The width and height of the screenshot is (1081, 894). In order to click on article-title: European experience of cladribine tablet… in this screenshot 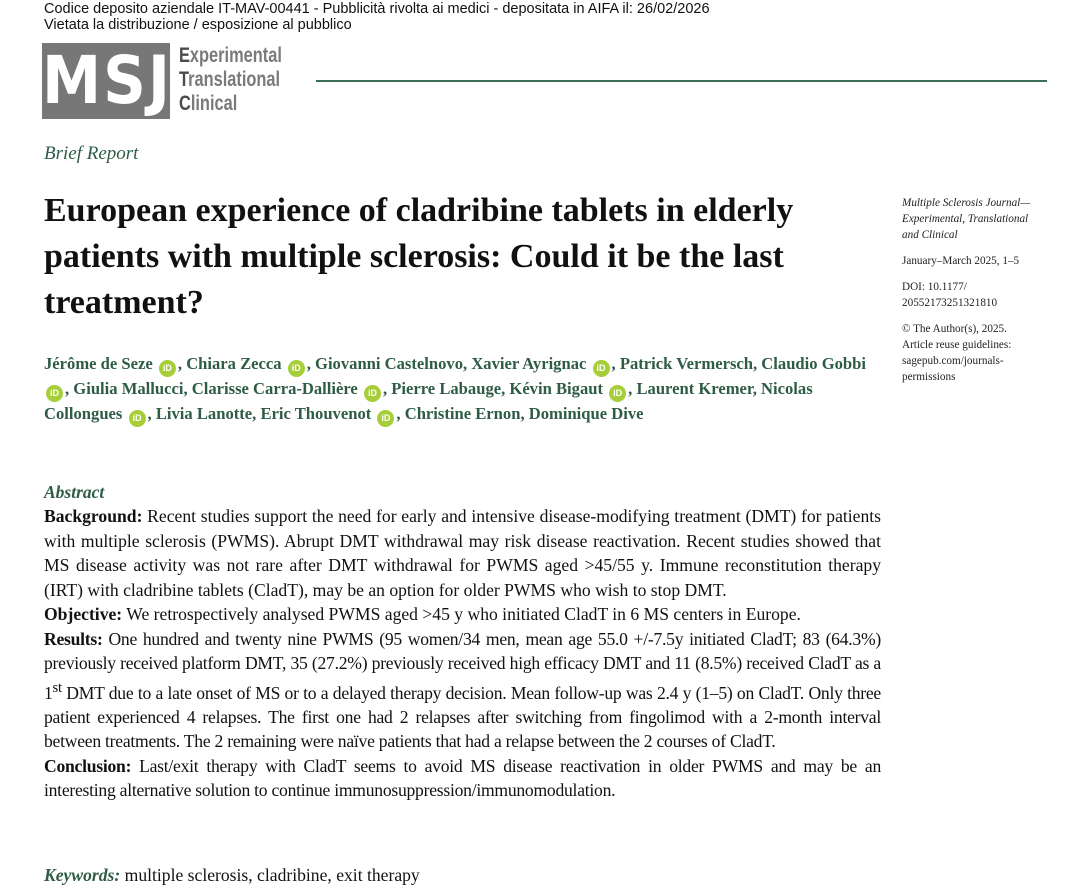, I will do `click(419, 256)`.